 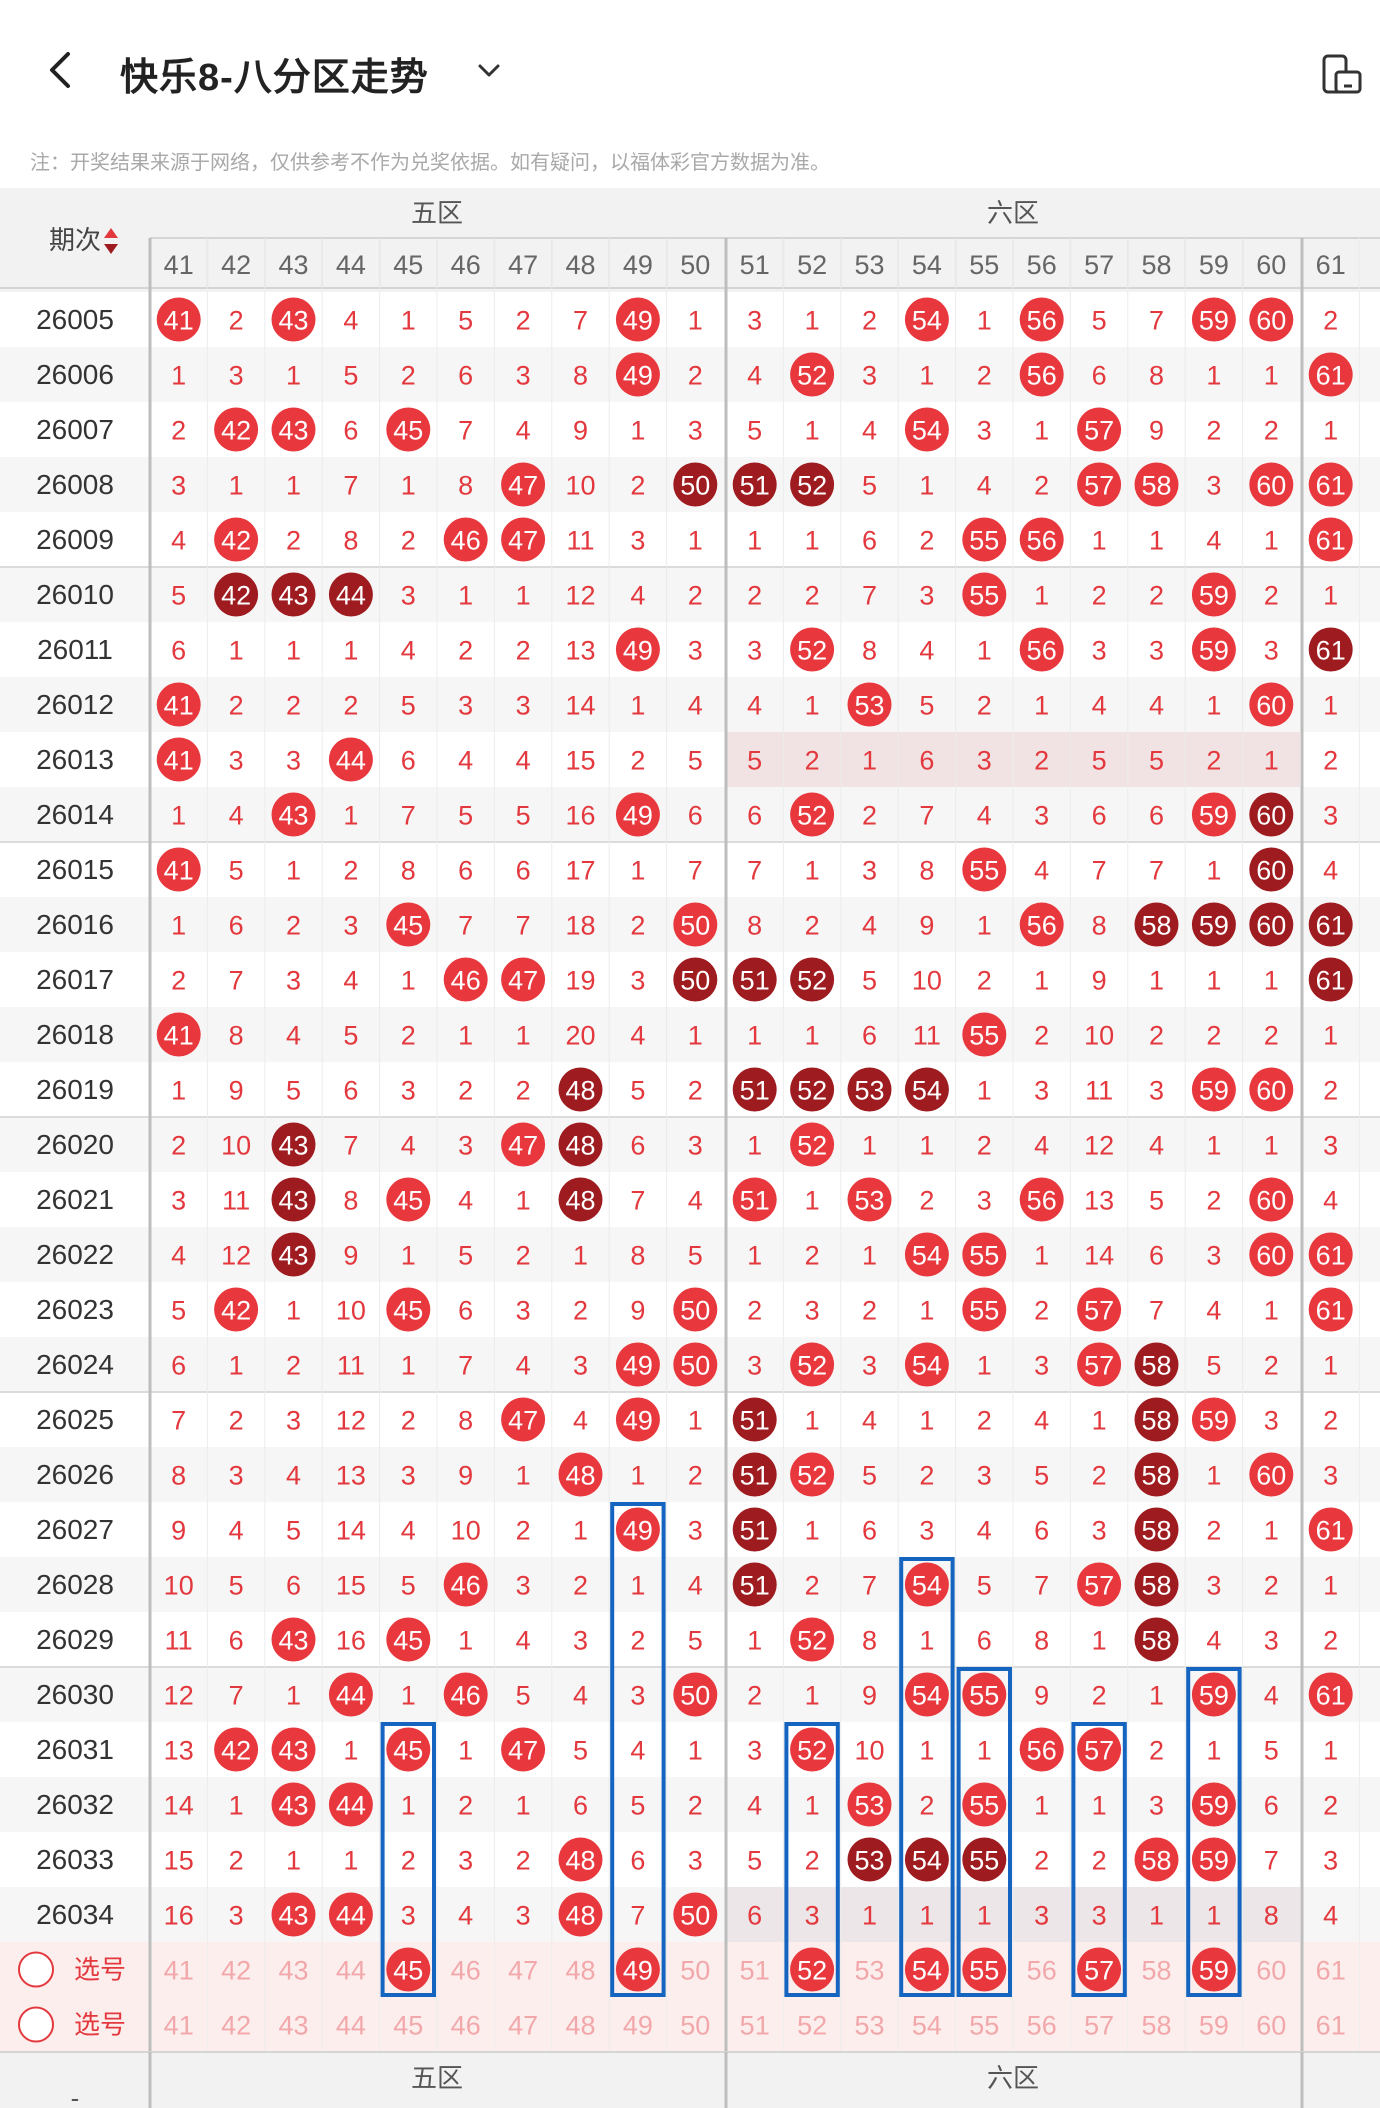 What do you see at coordinates (1214, 1861) in the screenshot?
I see `ball-number: 59` at bounding box center [1214, 1861].